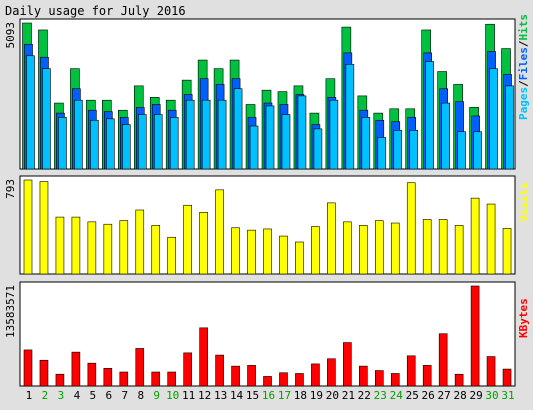  I want to click on x-tick-label: 9, so click(156, 395).